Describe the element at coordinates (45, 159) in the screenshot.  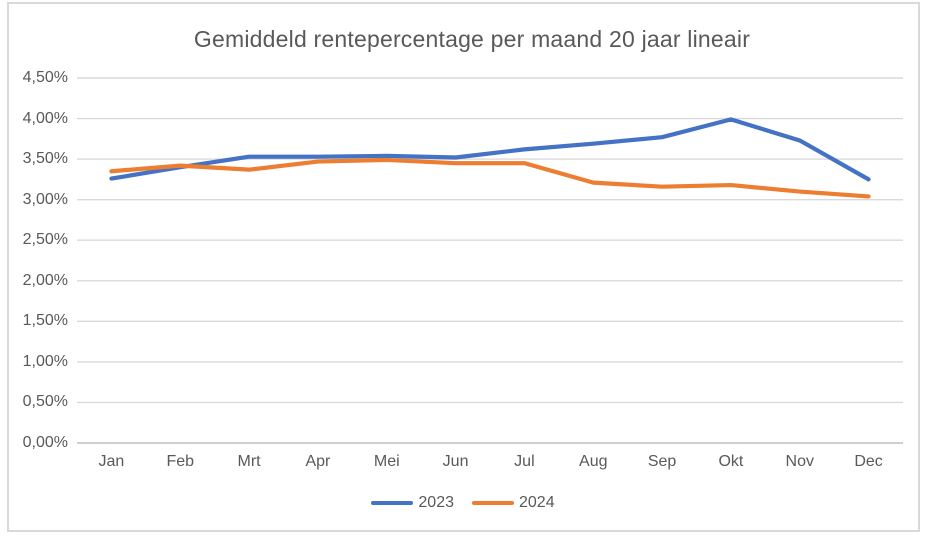
I see `y-tick-label: 3,50%` at that location.